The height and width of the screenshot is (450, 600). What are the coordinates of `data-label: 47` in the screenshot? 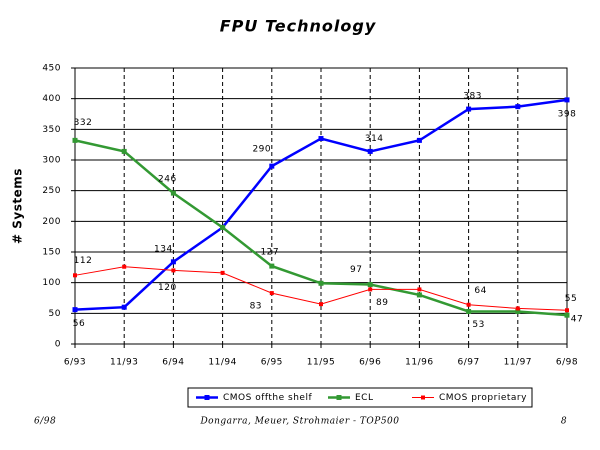 It's located at (577, 320).